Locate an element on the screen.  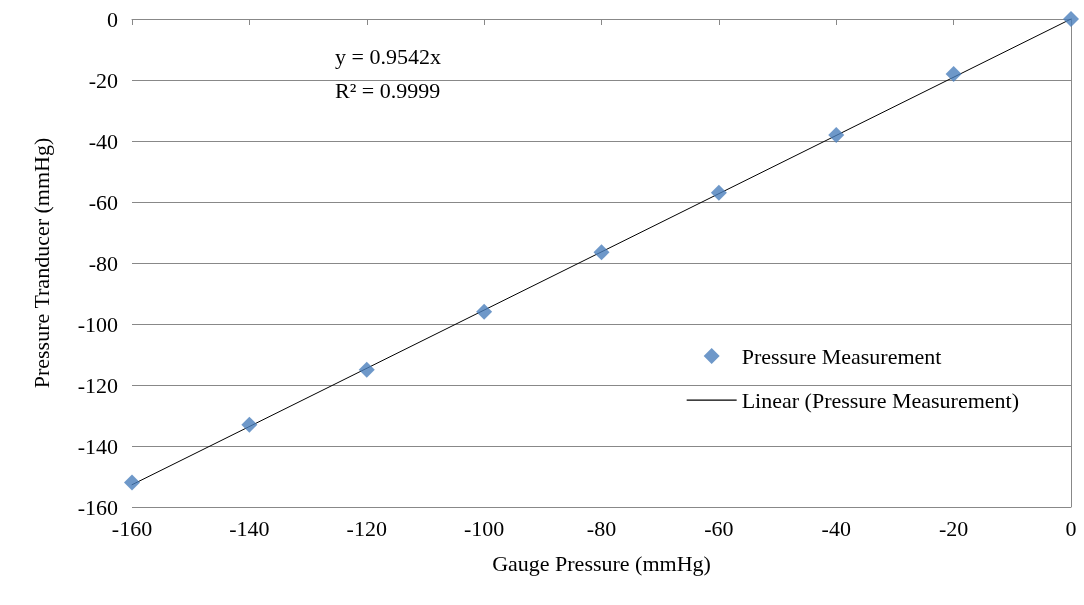
x-tick-label: -100 is located at coordinates (484, 528).